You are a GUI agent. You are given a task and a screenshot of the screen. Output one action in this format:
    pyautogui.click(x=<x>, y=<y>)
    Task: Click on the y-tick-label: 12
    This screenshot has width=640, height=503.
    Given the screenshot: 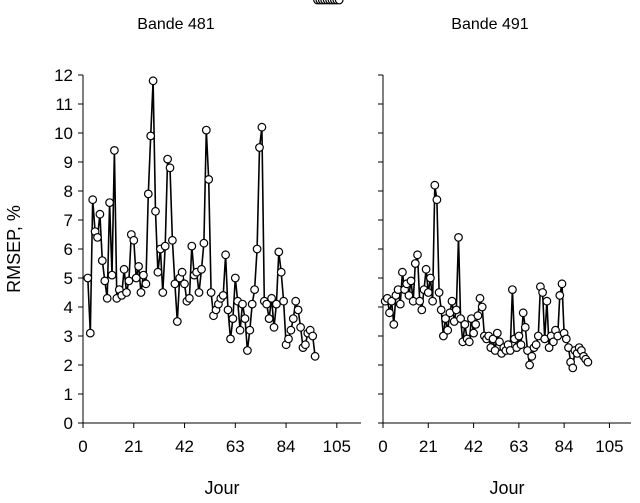 What is the action you would take?
    pyautogui.click(x=63, y=75)
    